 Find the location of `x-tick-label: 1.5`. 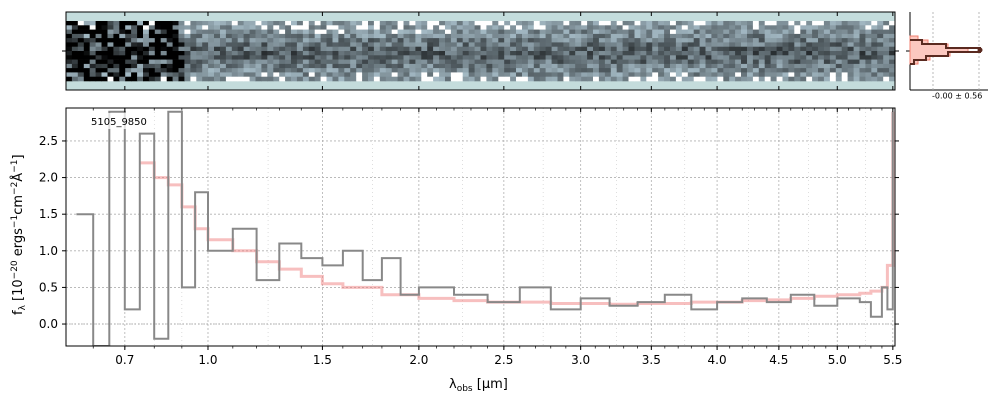

x-tick-label: 1.5 is located at coordinates (322, 360).